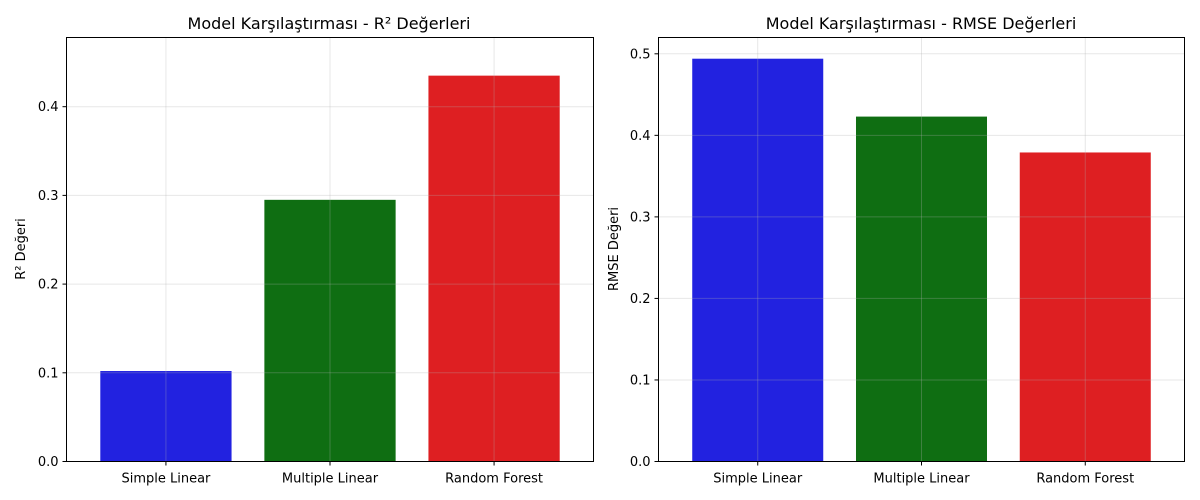 The height and width of the screenshot is (500, 1200). What do you see at coordinates (329, 23) in the screenshot?
I see `r2-chart-title: Model Karşılaştırması - R² Değerleri` at bounding box center [329, 23].